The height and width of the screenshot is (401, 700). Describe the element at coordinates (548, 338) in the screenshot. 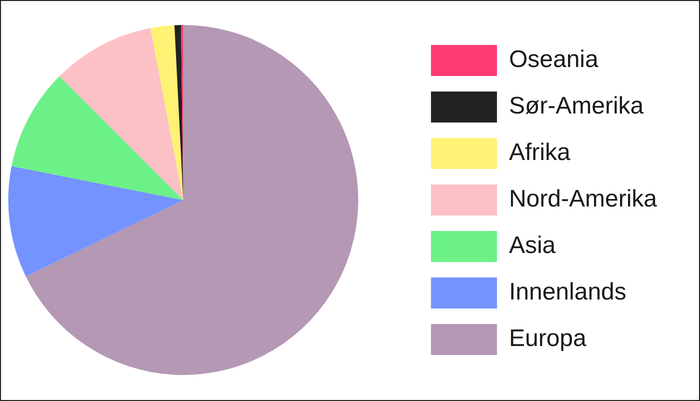

I see `legend-label: Europa` at that location.